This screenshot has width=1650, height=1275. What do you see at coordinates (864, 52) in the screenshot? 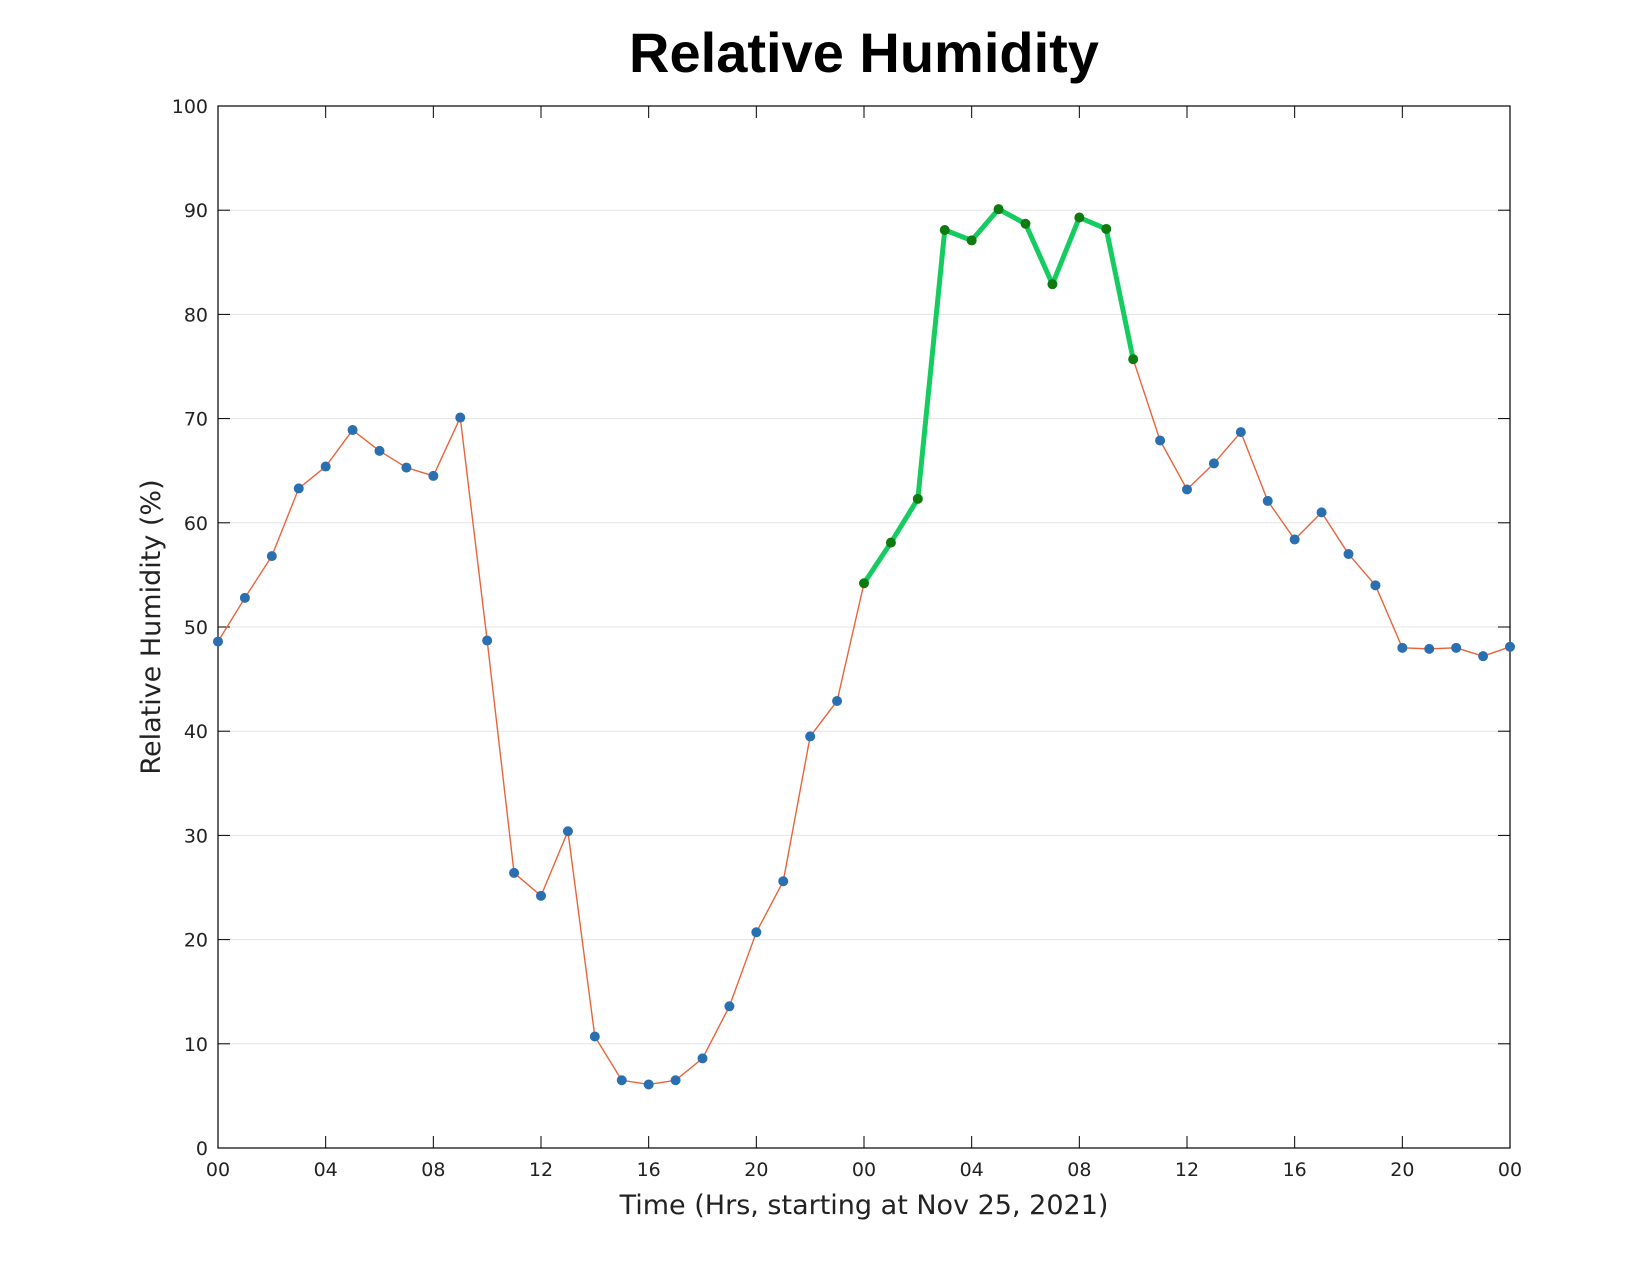
I see `chart-title: Relative Humidity` at bounding box center [864, 52].